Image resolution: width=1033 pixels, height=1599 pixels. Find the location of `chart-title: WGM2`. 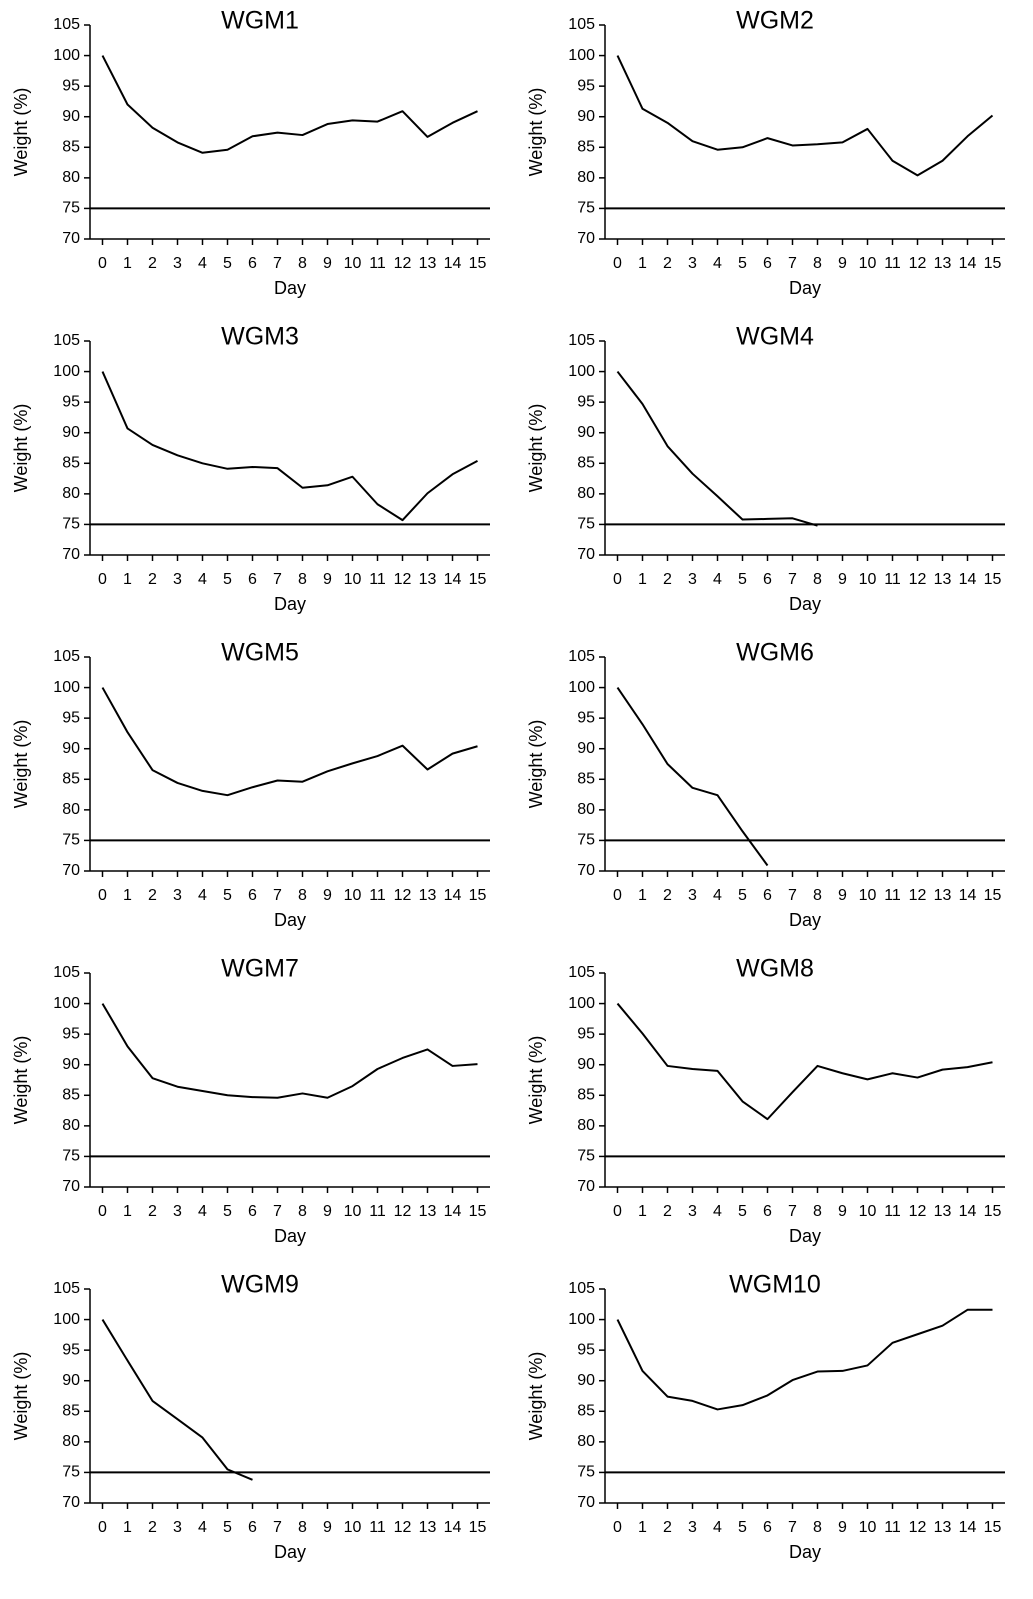

chart-title: WGM2 is located at coordinates (775, 21).